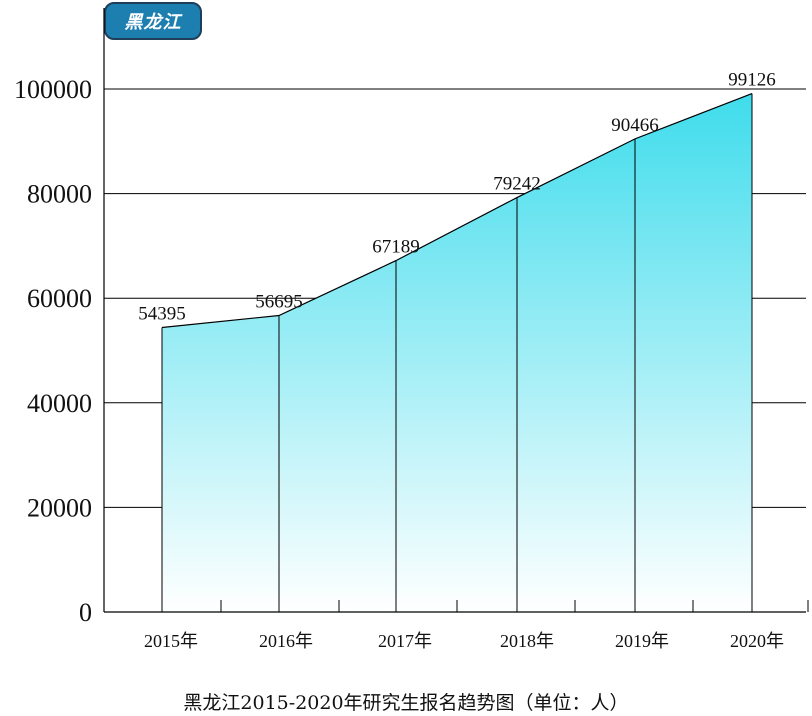 This screenshot has height=716, width=812. Describe the element at coordinates (396, 247) in the screenshot. I see `data-label: 67189` at that location.